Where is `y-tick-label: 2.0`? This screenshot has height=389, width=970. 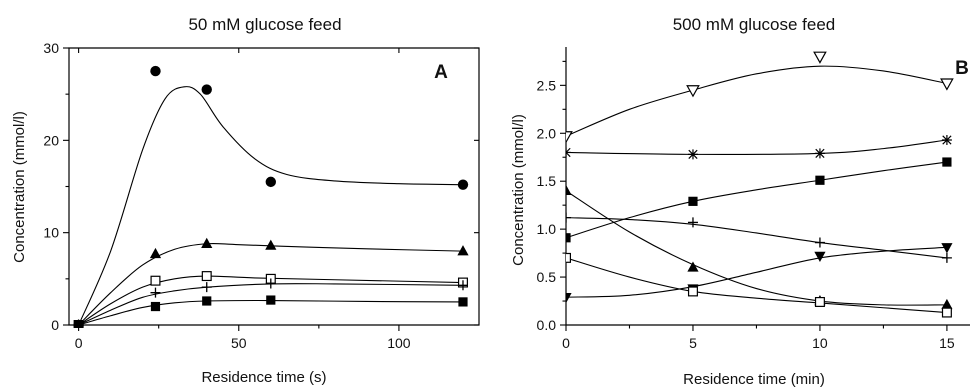 y-tick-label: 2.0 is located at coordinates (547, 133).